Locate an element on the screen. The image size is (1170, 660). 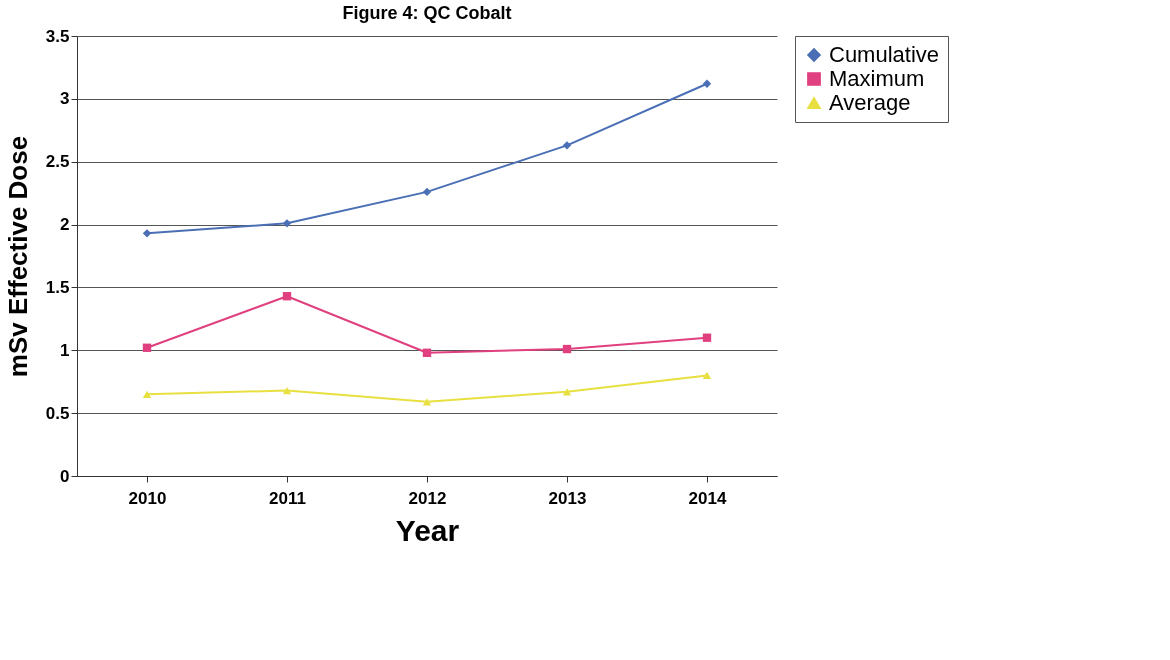
y-tick-label: 0.5 is located at coordinates (57, 413).